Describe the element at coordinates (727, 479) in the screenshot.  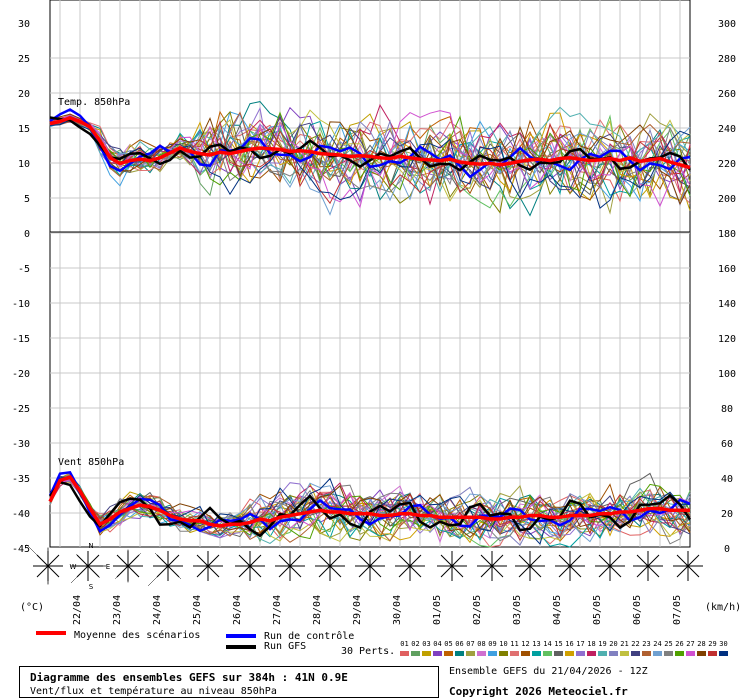
I see `right-tick-label: 40` at that location.